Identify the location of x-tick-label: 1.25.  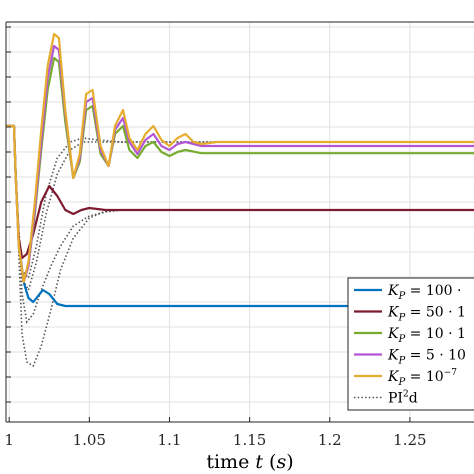
(409, 440).